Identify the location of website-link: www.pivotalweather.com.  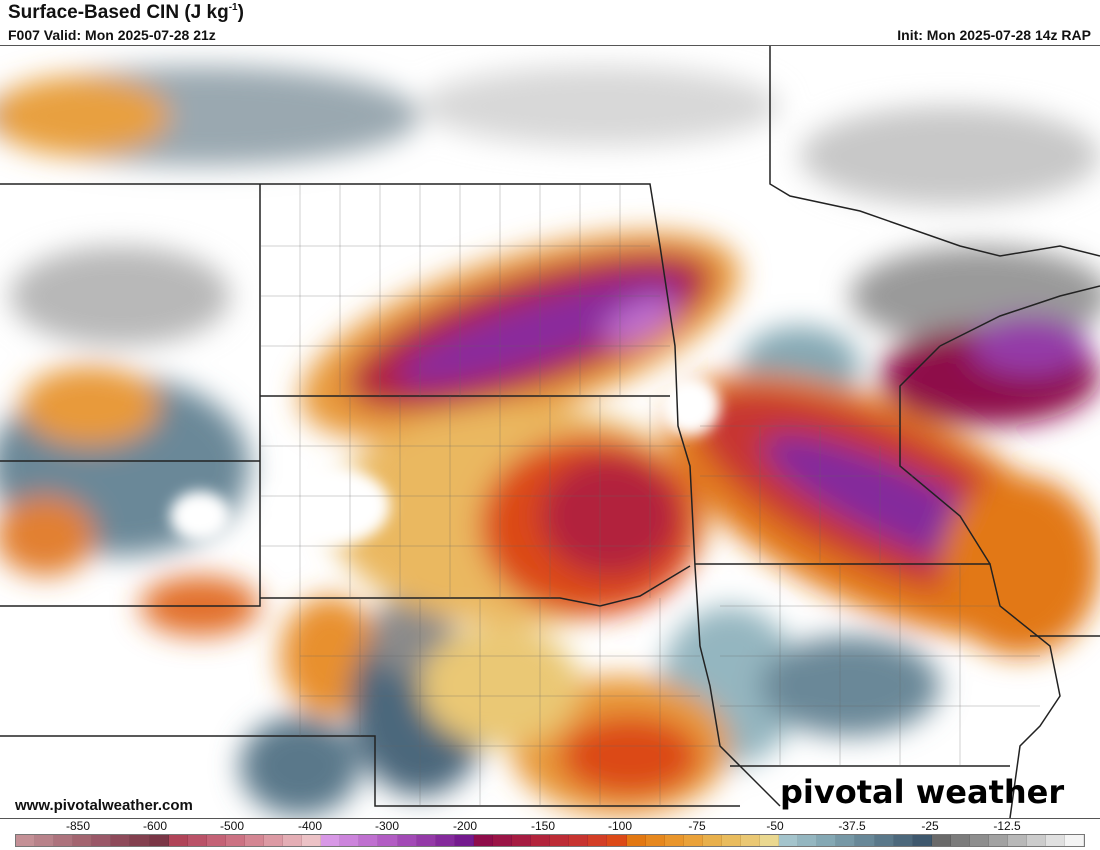
(104, 805).